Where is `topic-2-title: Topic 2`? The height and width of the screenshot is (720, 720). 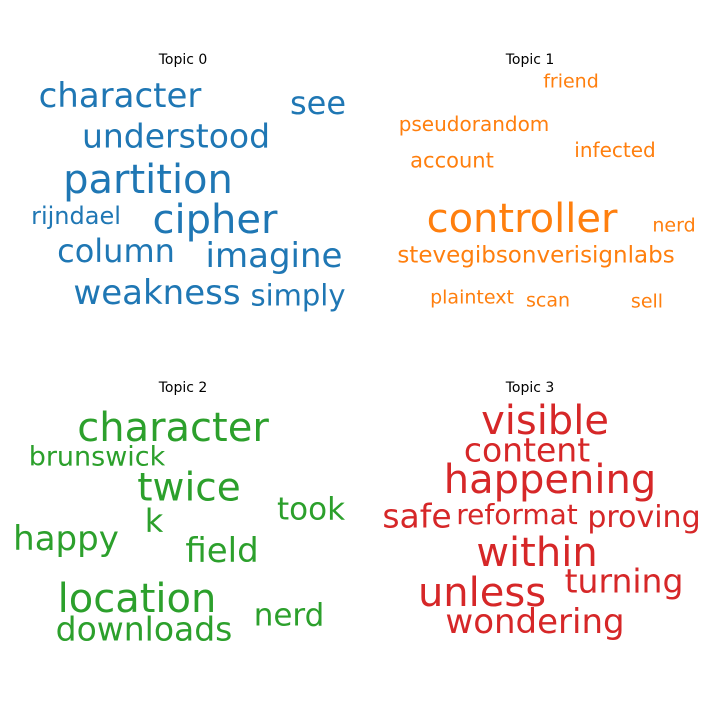 topic-2-title: Topic 2 is located at coordinates (183, 388).